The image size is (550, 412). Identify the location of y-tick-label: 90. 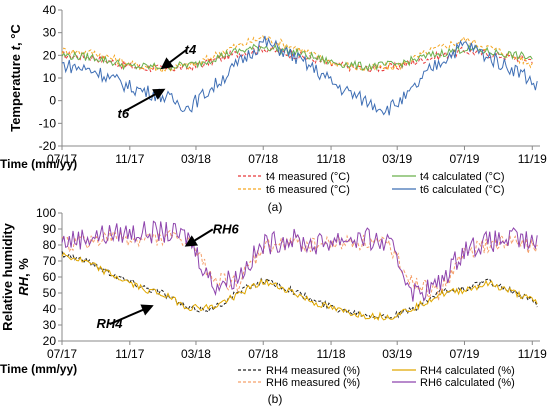
(50, 229).